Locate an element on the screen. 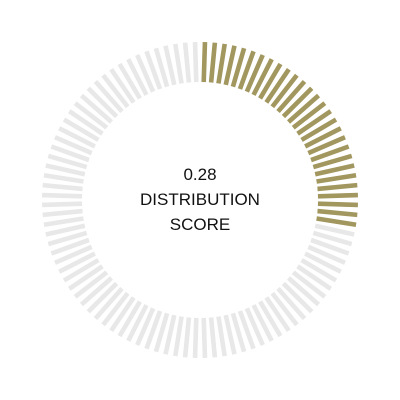 This screenshot has width=400, height=400. score-value: 0.28 is located at coordinates (200, 174).